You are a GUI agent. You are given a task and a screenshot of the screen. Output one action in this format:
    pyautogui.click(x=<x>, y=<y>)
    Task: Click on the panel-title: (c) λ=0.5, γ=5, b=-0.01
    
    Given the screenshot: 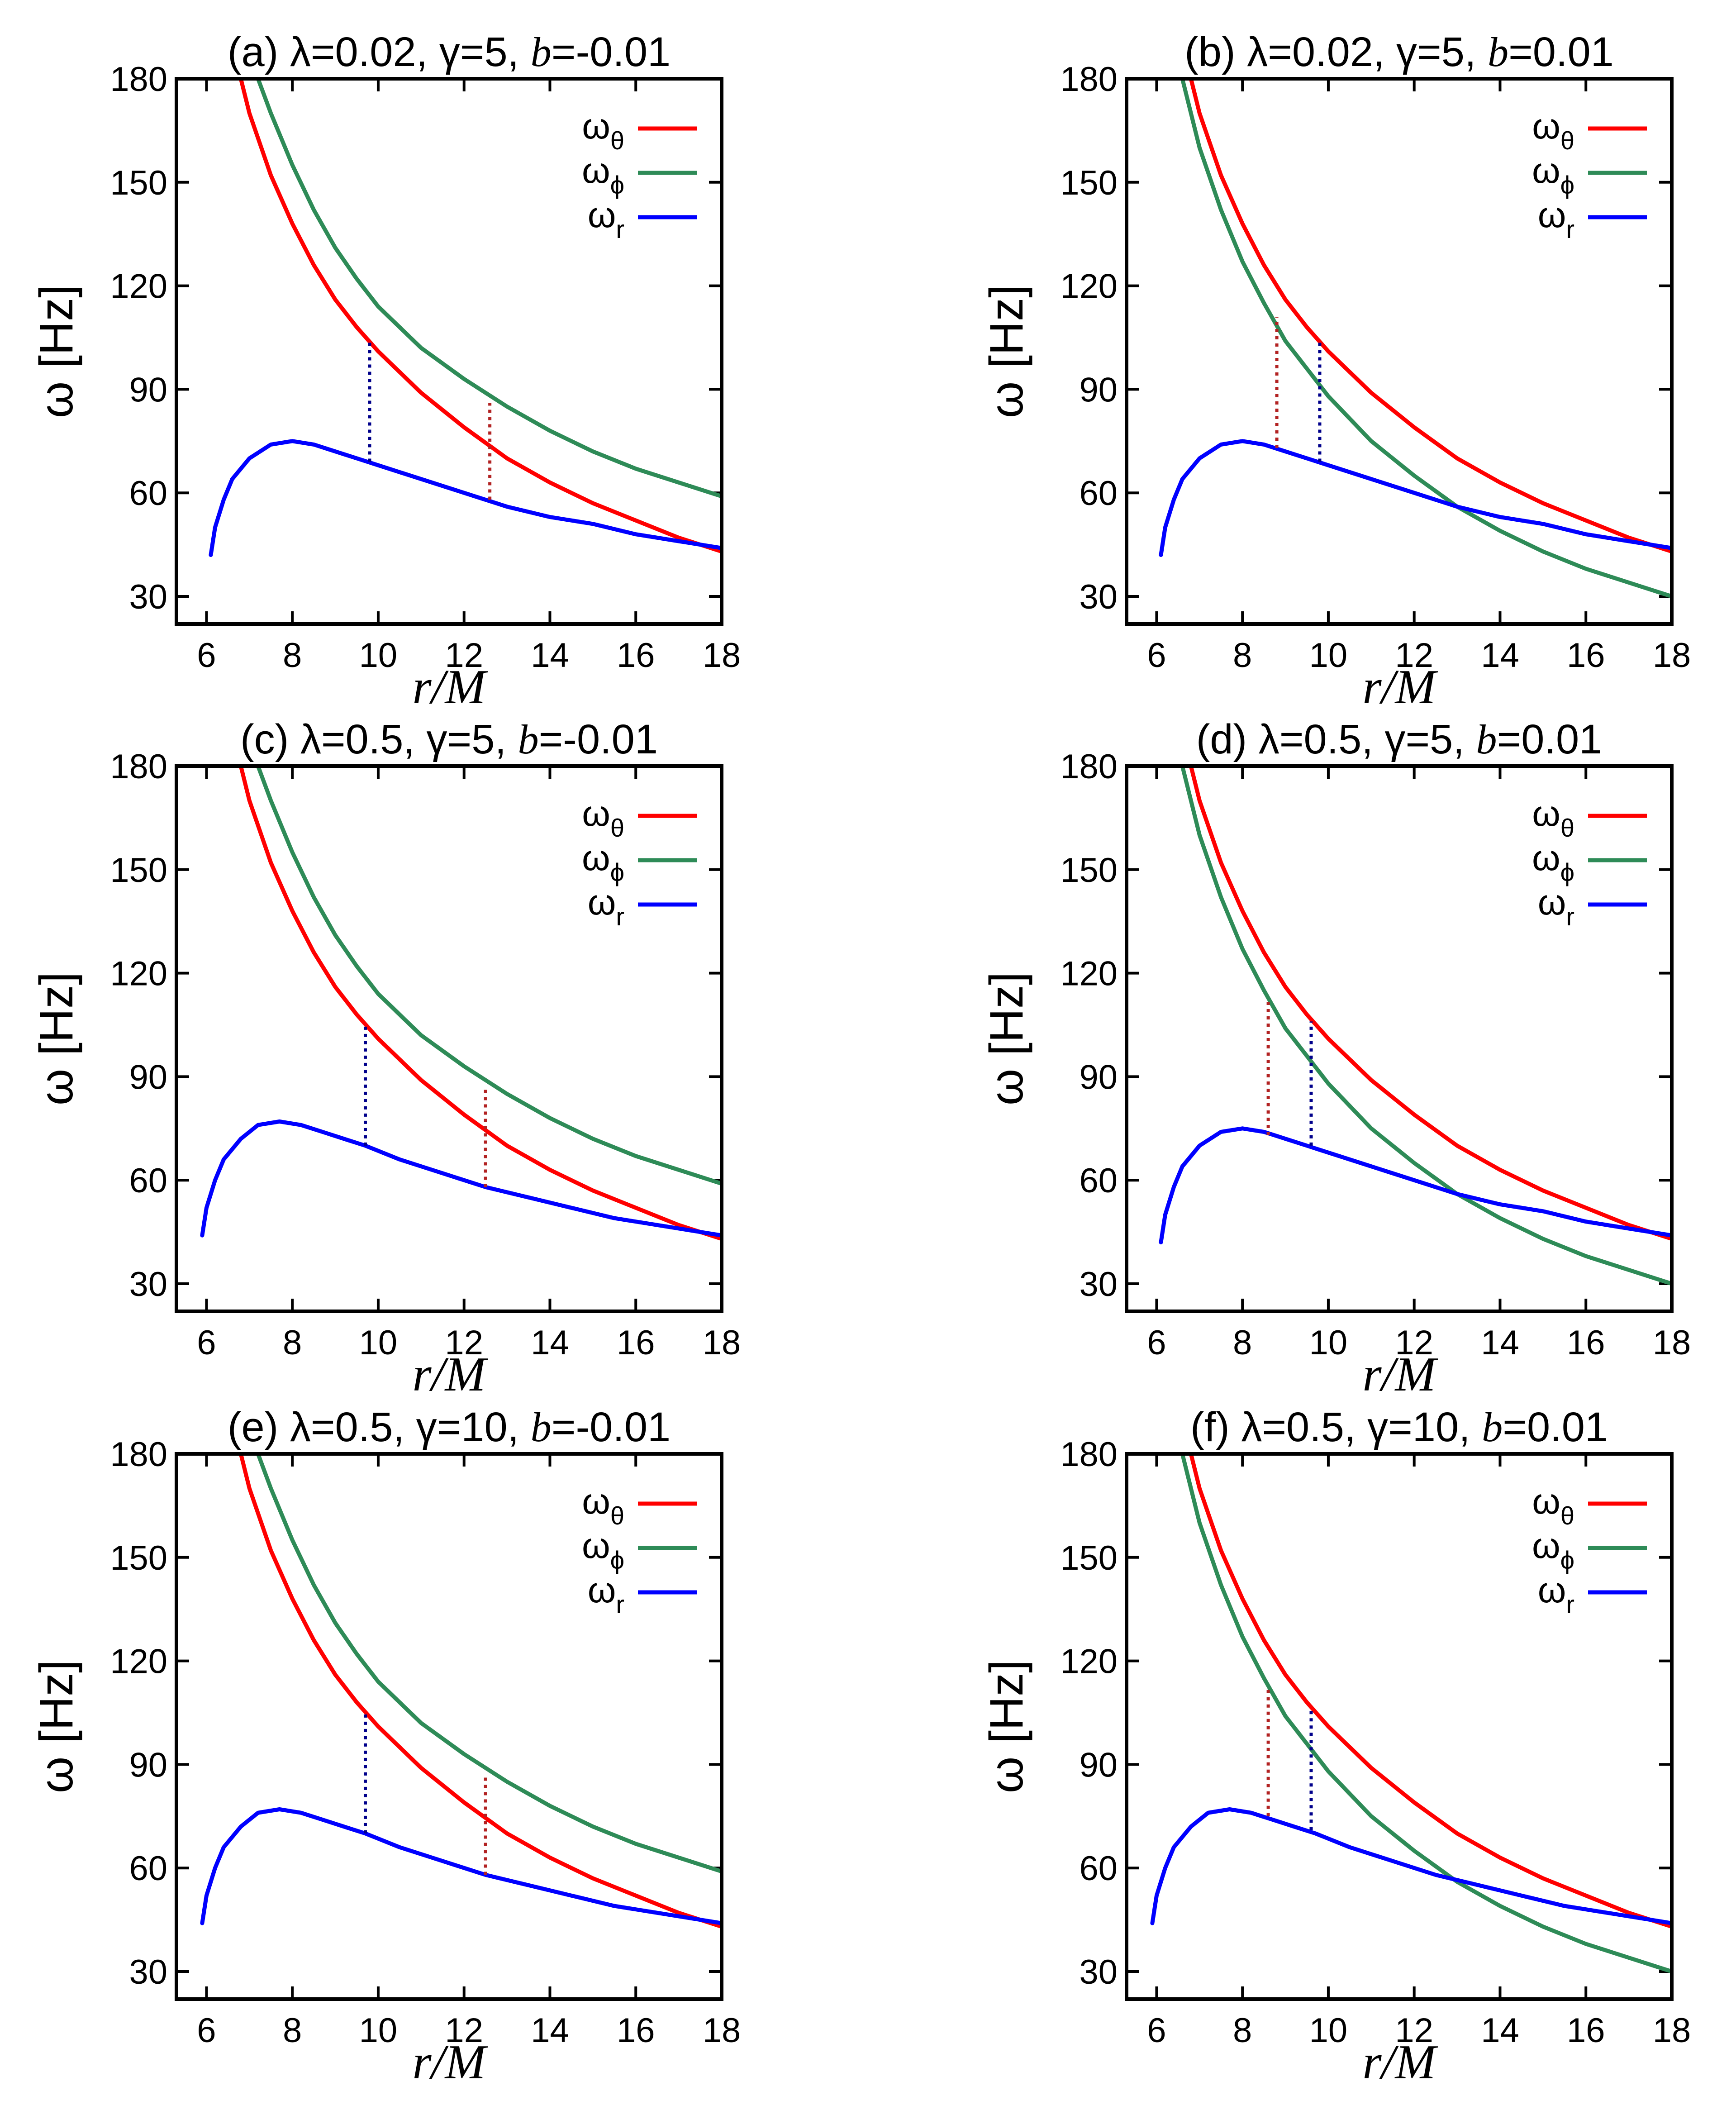 What is the action you would take?
    pyautogui.click(x=449, y=739)
    